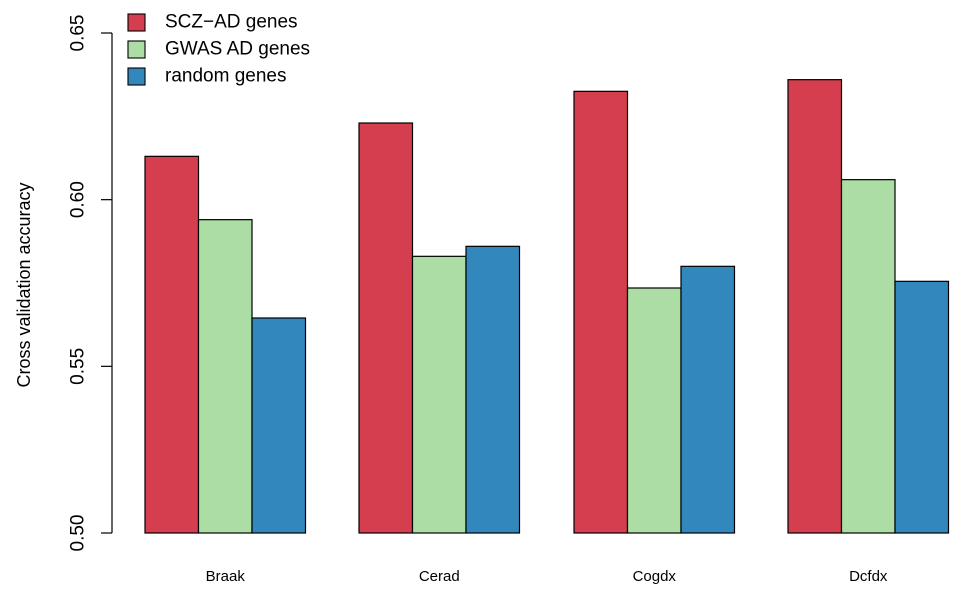  What do you see at coordinates (226, 576) in the screenshot?
I see `category-label: Braak` at bounding box center [226, 576].